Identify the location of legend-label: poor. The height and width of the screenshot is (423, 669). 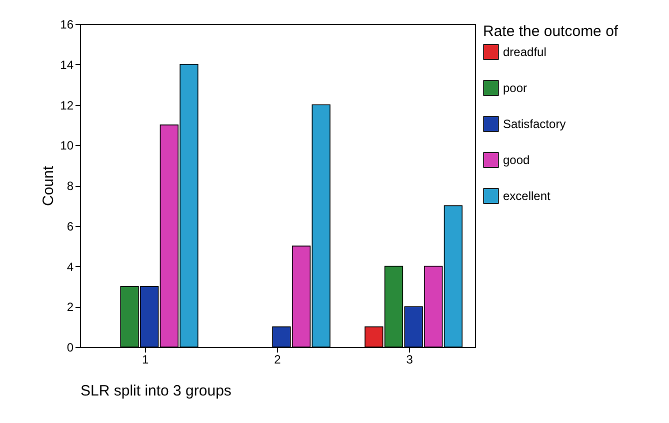
(515, 88).